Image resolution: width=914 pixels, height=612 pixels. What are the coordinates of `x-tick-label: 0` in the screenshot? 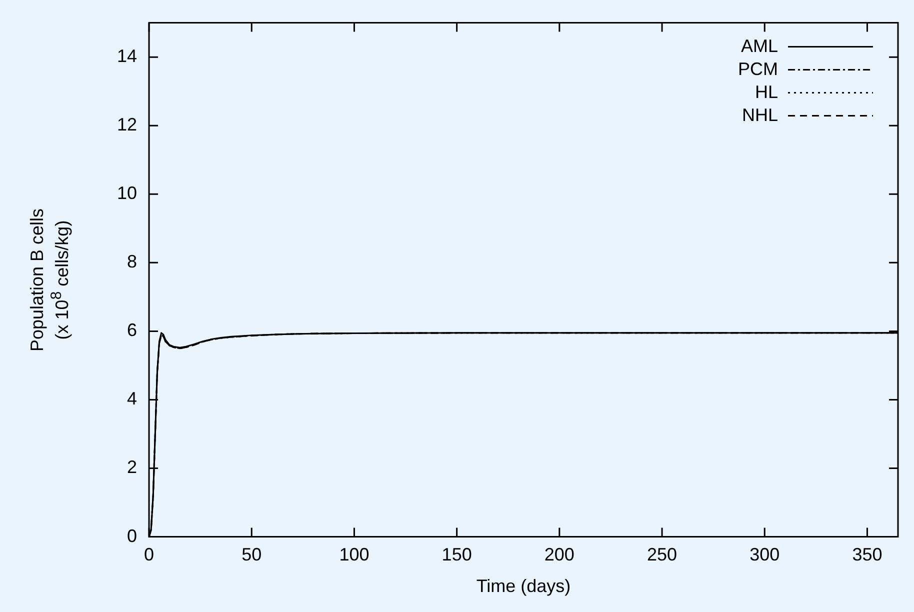 It's located at (149, 554).